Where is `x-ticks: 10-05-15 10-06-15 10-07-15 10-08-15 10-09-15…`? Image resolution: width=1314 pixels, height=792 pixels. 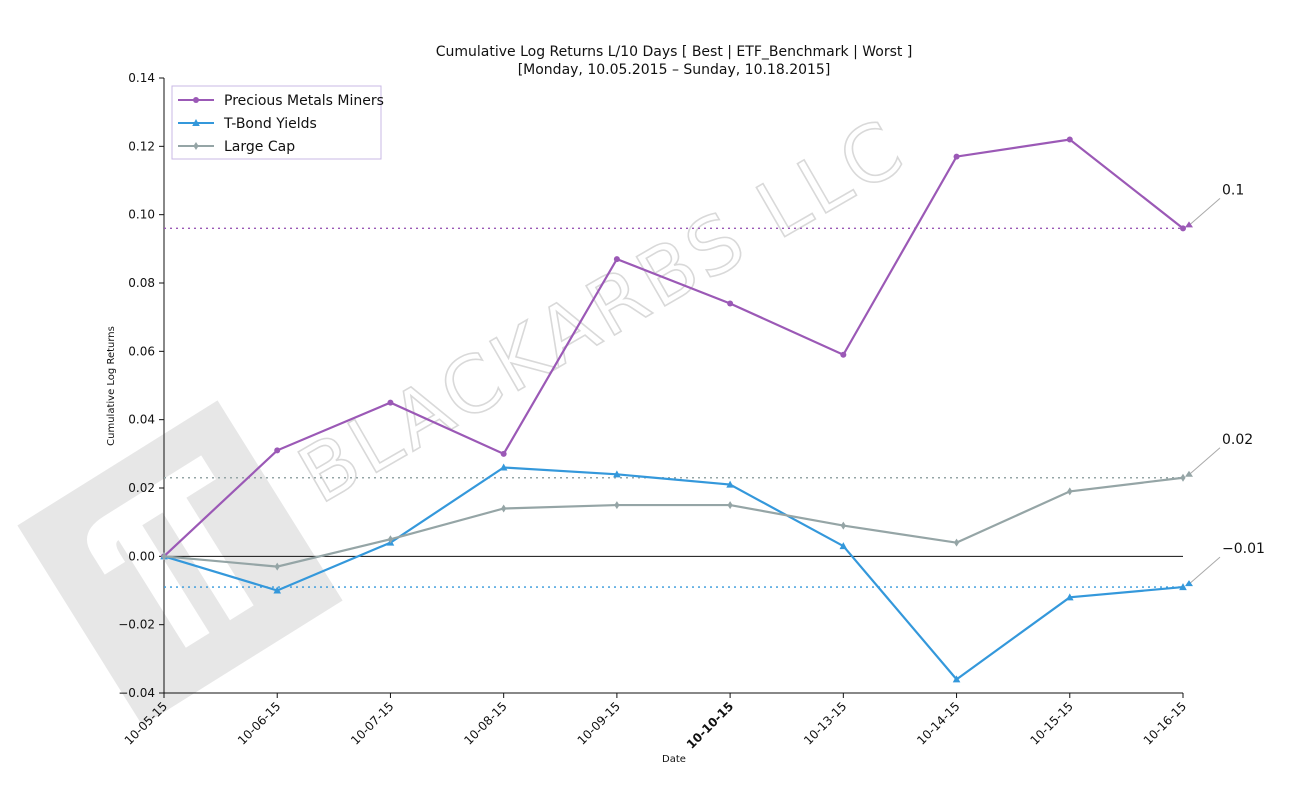 x-ticks: 10-05-15 10-06-15 10-07-15 10-08-15 10-09-15… is located at coordinates (655, 722).